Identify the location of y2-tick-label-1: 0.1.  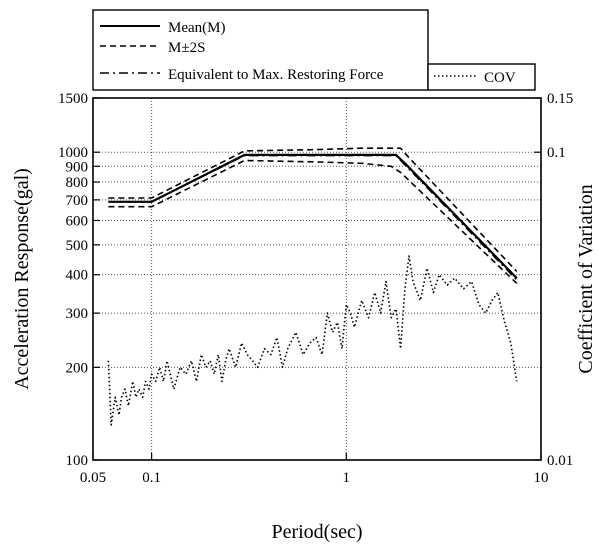
(556, 153).